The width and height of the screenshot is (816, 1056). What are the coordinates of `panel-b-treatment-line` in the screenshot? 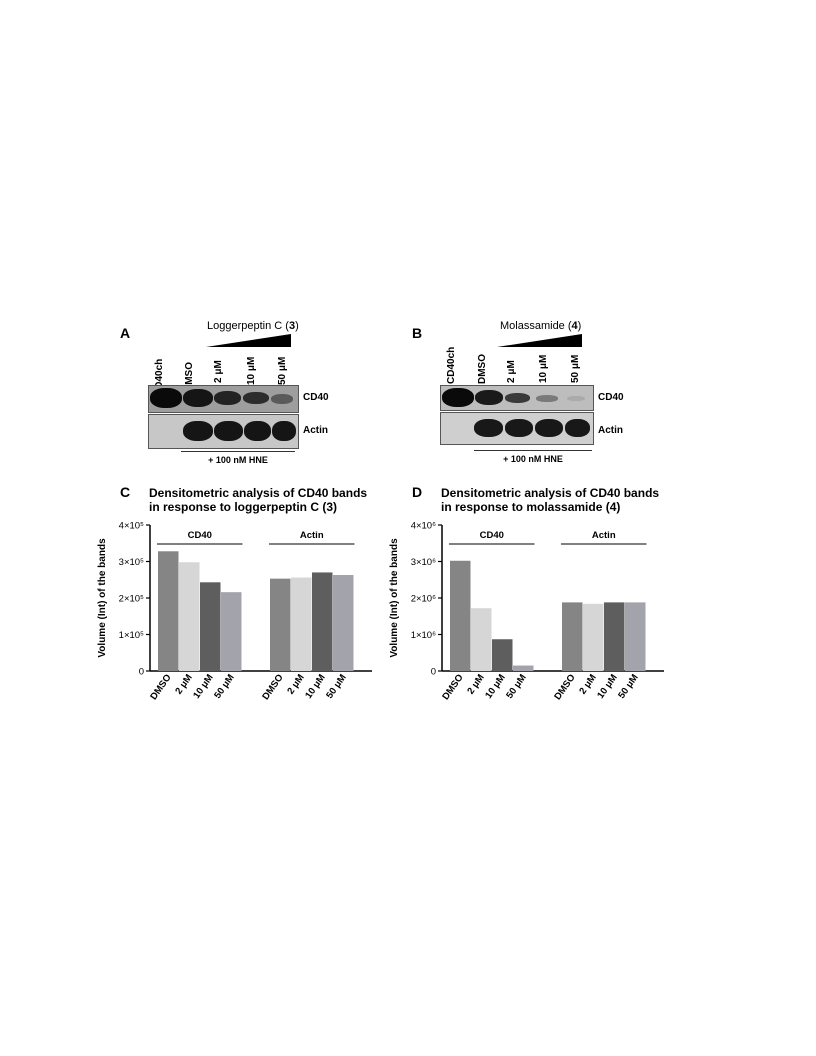 It's located at (533, 450).